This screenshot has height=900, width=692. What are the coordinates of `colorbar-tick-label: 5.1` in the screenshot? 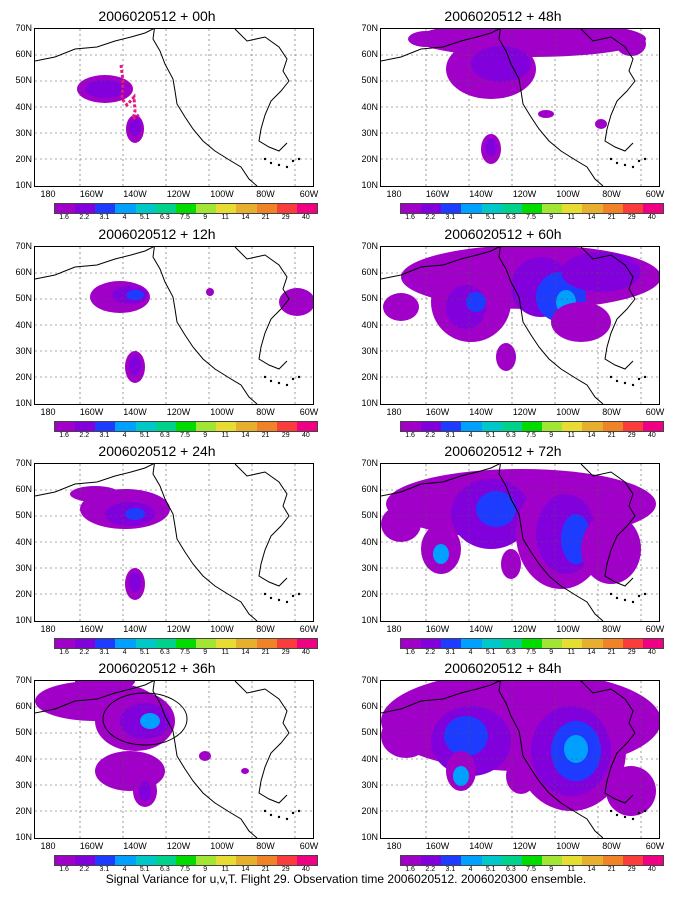 It's located at (144, 217).